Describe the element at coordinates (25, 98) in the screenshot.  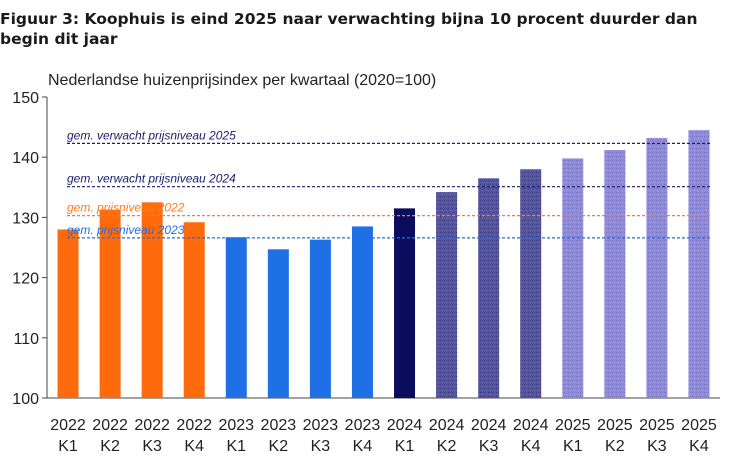
I see `y-tick-label: 150` at that location.